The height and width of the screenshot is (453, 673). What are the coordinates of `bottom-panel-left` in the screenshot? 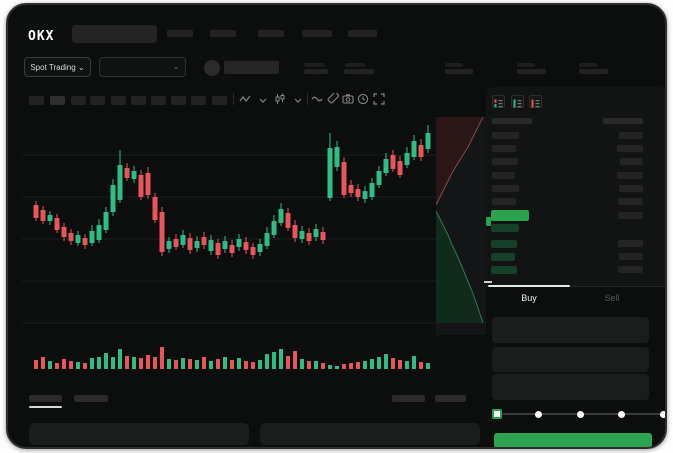 It's located at (139, 434).